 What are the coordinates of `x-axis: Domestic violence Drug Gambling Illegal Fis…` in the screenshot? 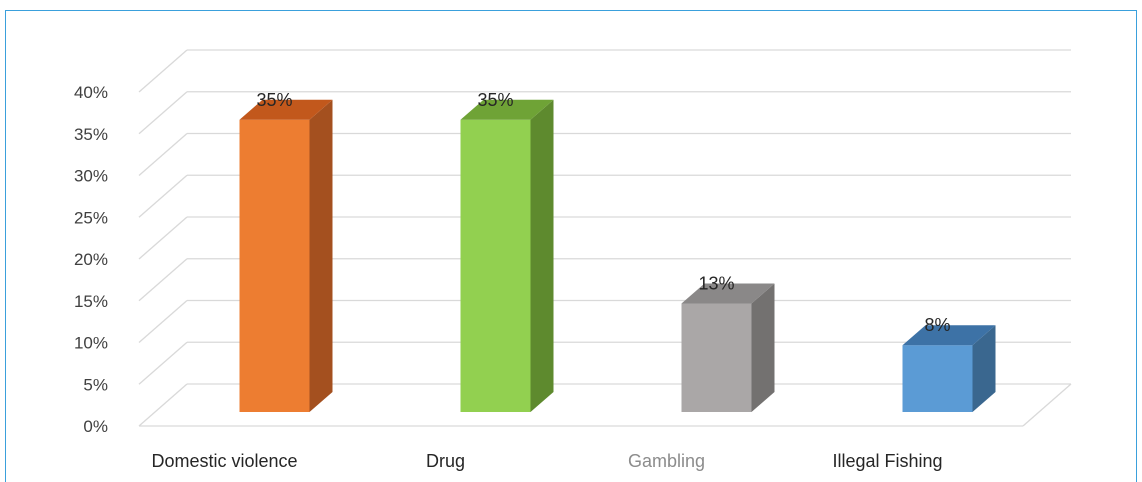 It's located at (546, 461).